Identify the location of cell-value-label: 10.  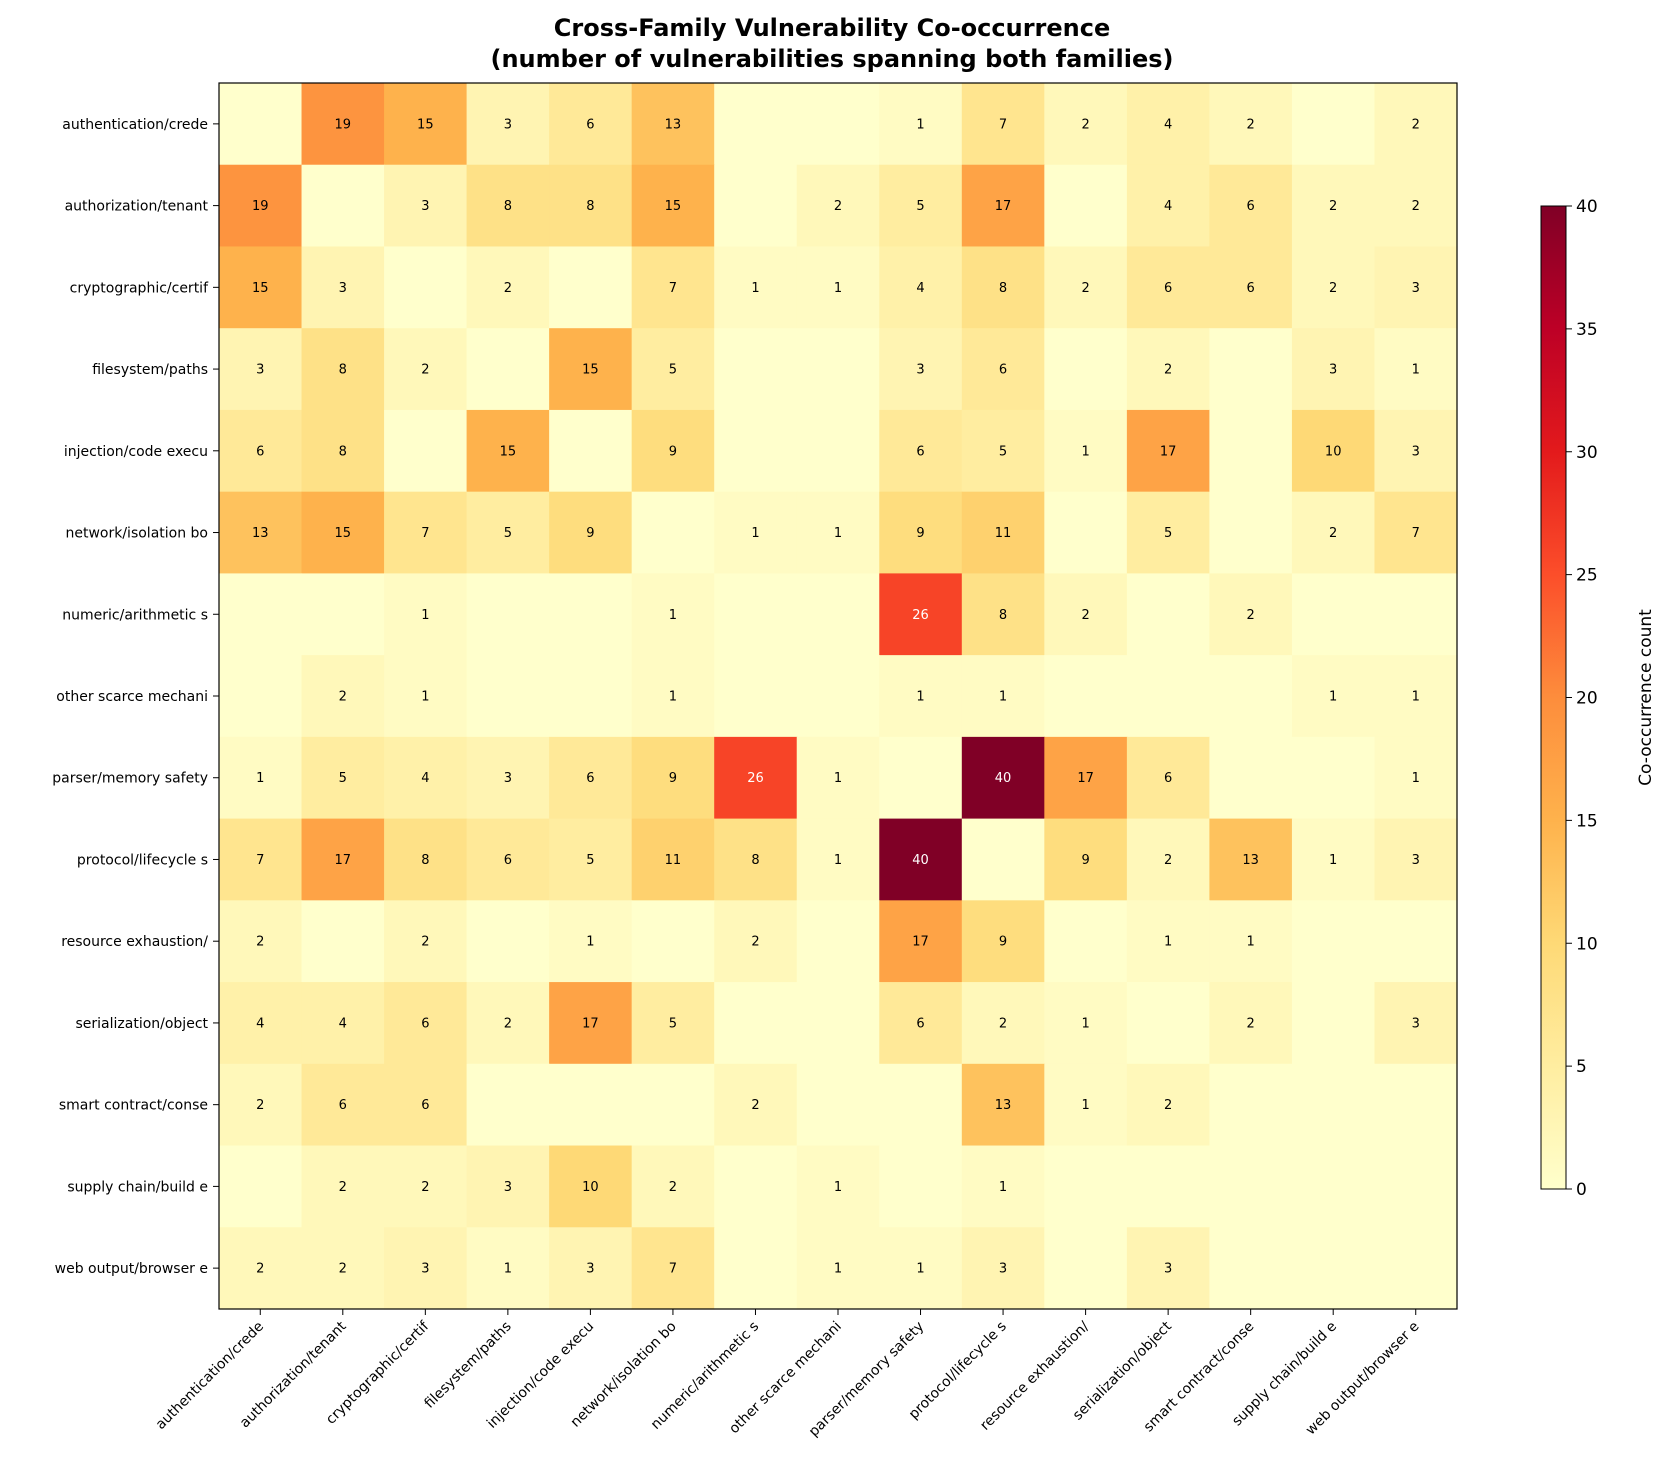
(590, 1187).